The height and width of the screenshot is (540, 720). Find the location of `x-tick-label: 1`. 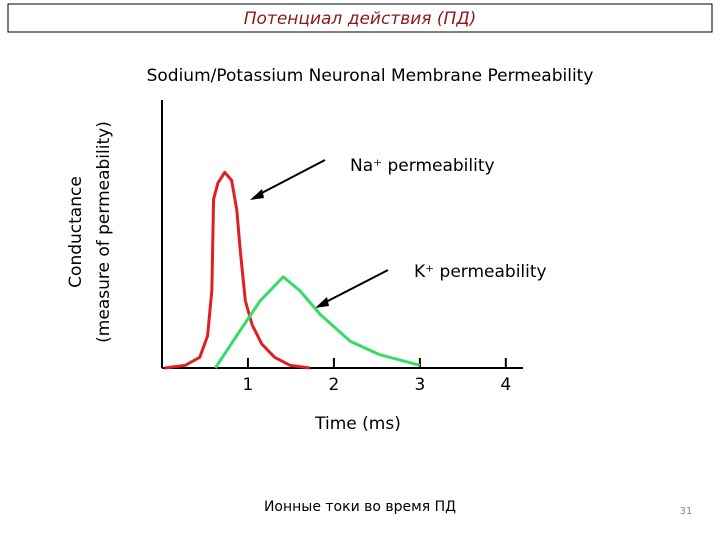

x-tick-label: 1 is located at coordinates (248, 385).